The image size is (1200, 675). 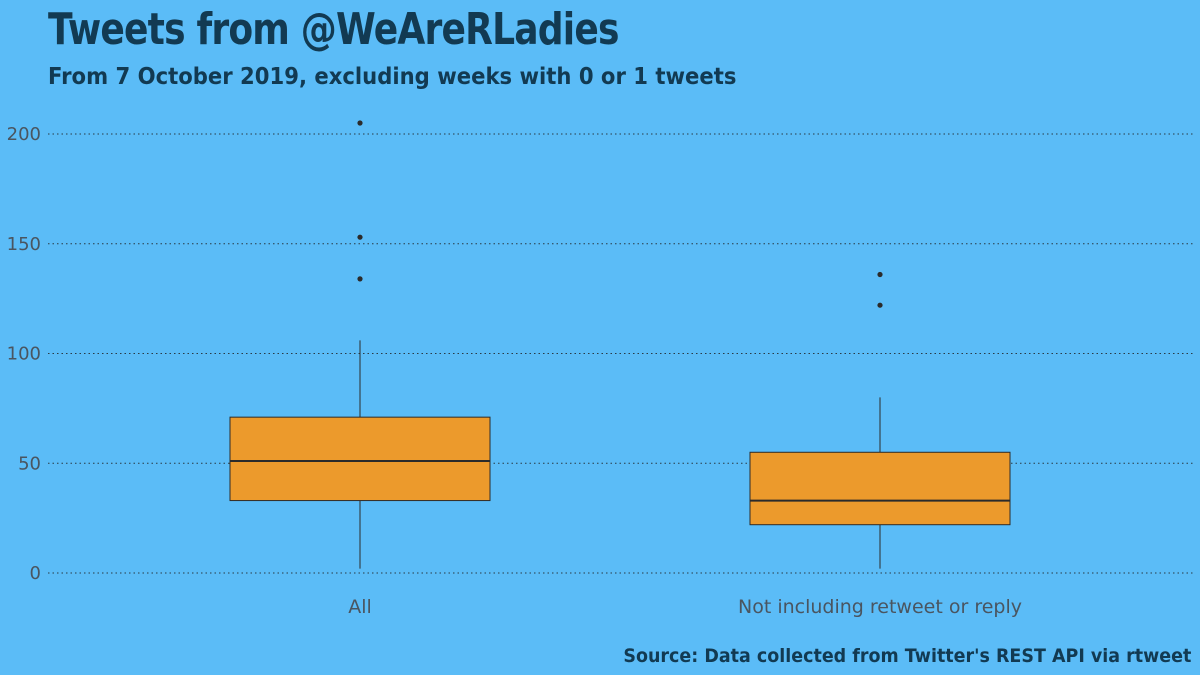 I want to click on x-axis-labels: All Not including retweet or reply, so click(x=685, y=607).